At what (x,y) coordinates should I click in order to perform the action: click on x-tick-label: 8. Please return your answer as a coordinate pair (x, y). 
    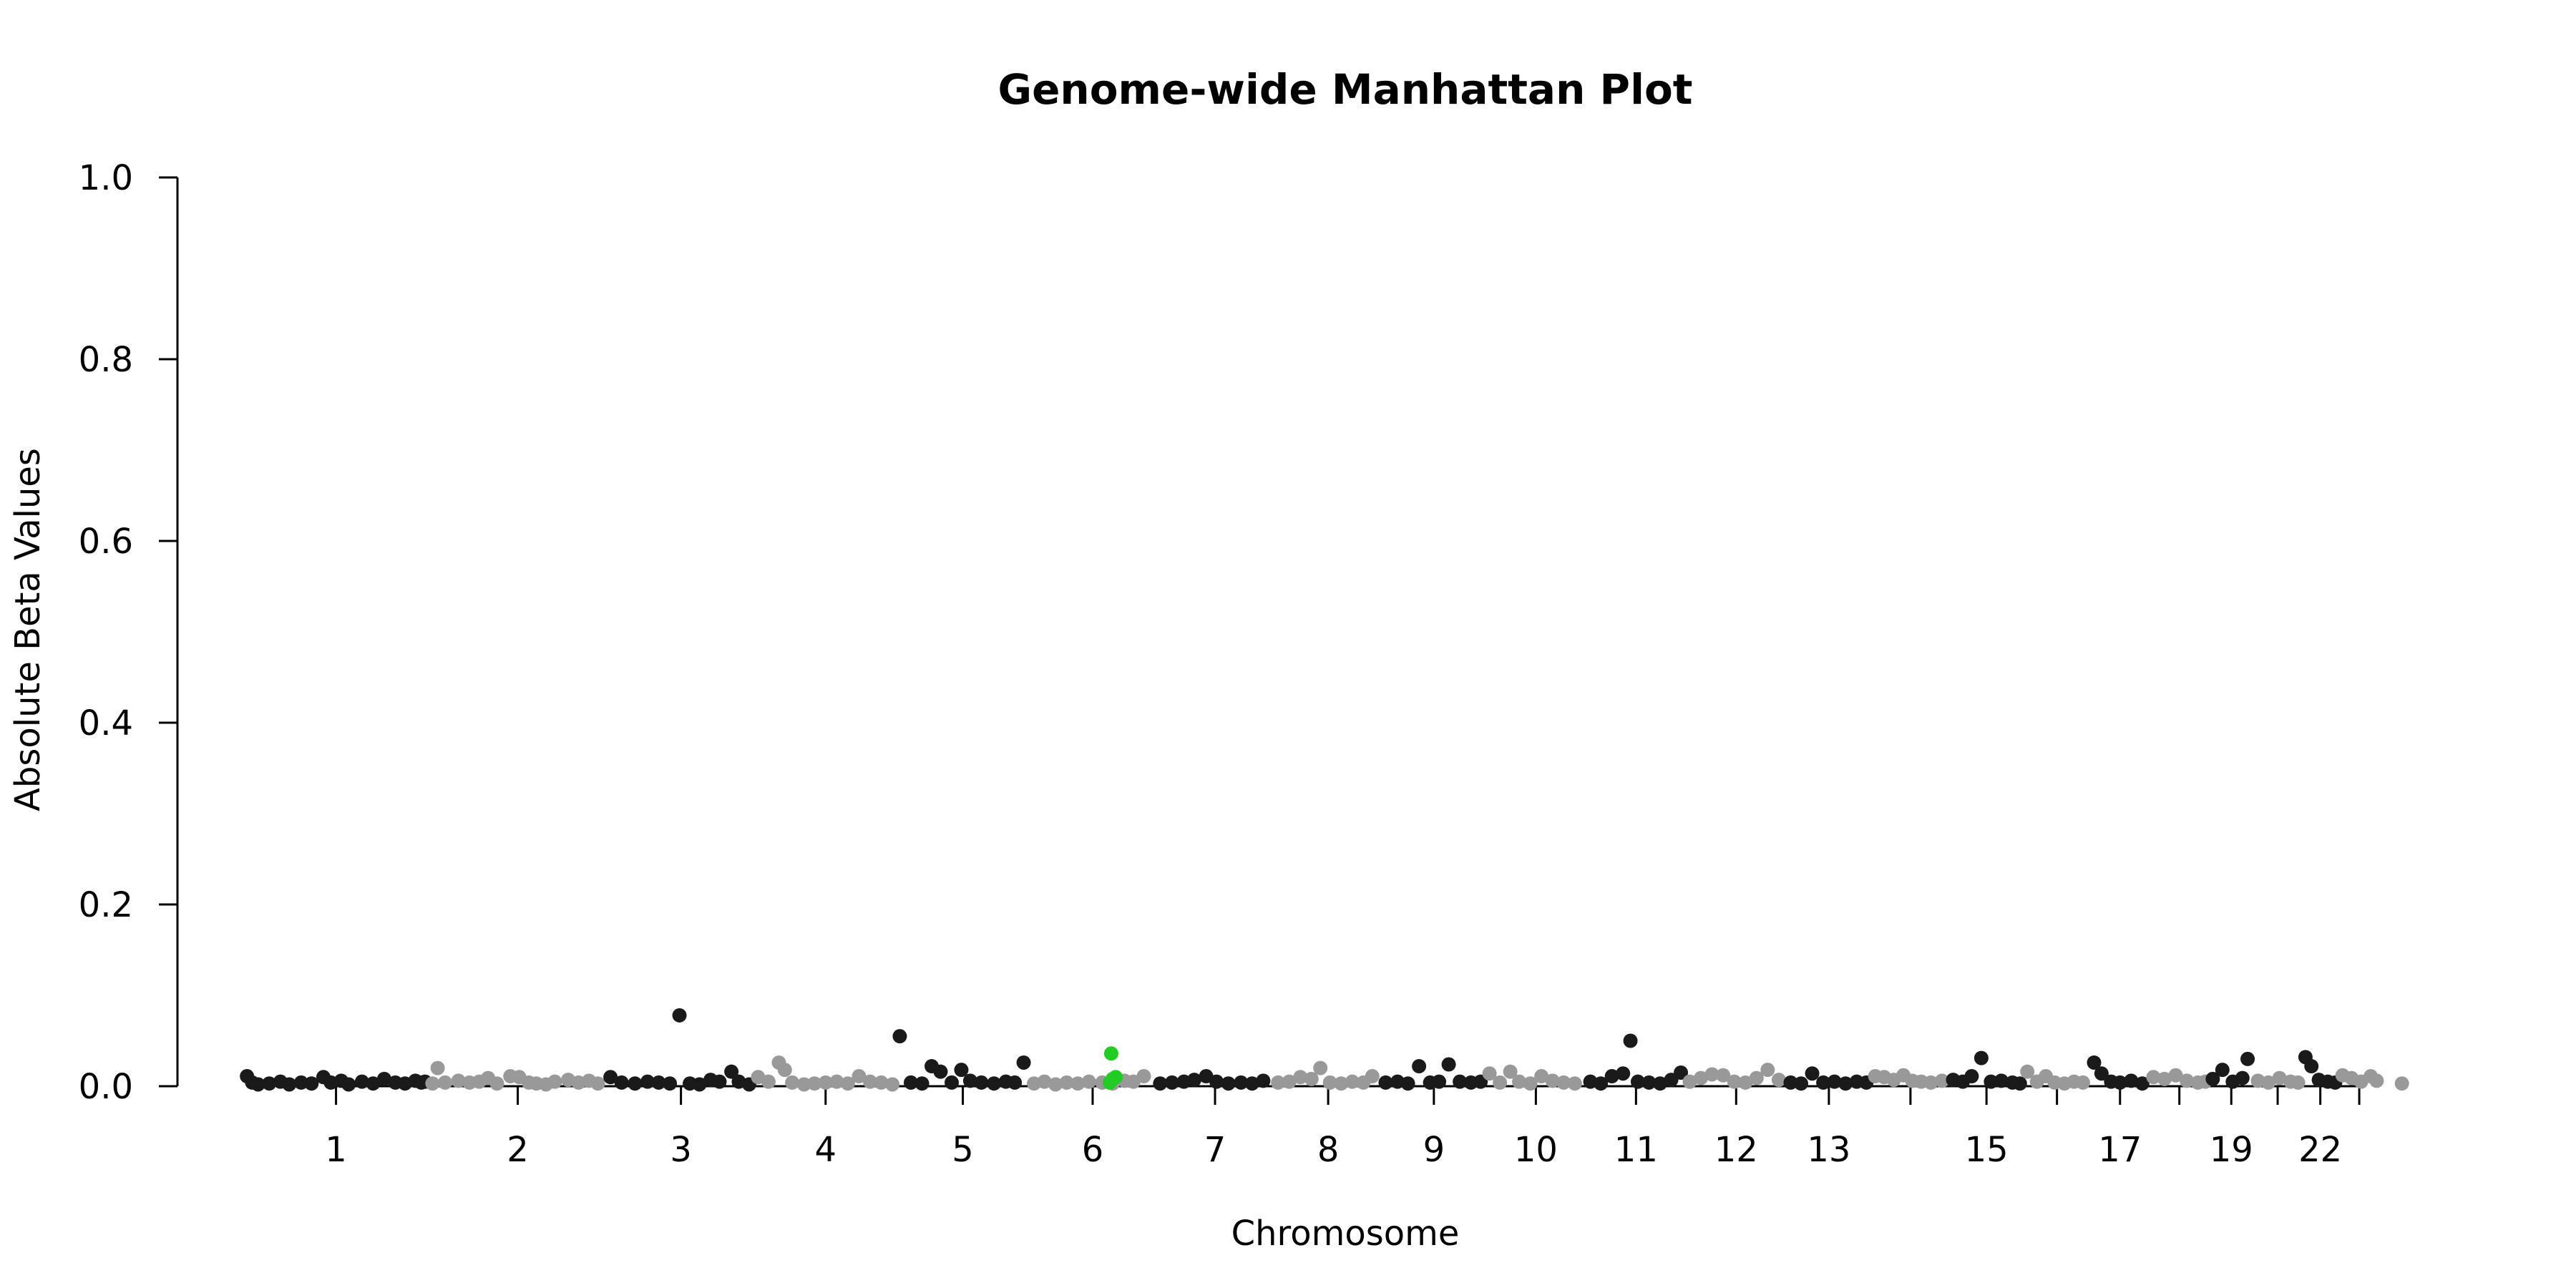
    Looking at the image, I should click on (1328, 1150).